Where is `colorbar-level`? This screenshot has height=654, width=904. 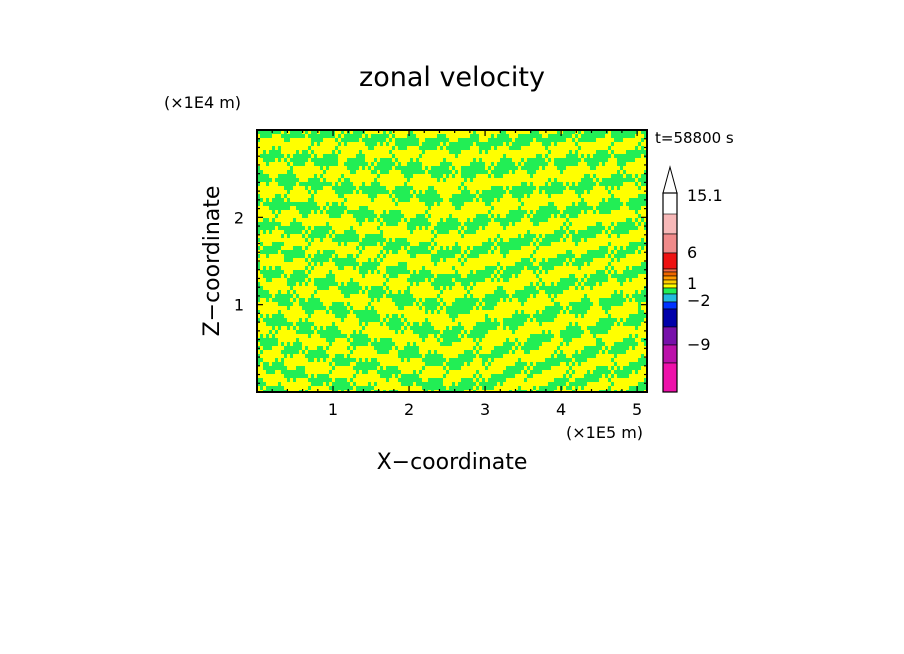 colorbar-level is located at coordinates (670, 282).